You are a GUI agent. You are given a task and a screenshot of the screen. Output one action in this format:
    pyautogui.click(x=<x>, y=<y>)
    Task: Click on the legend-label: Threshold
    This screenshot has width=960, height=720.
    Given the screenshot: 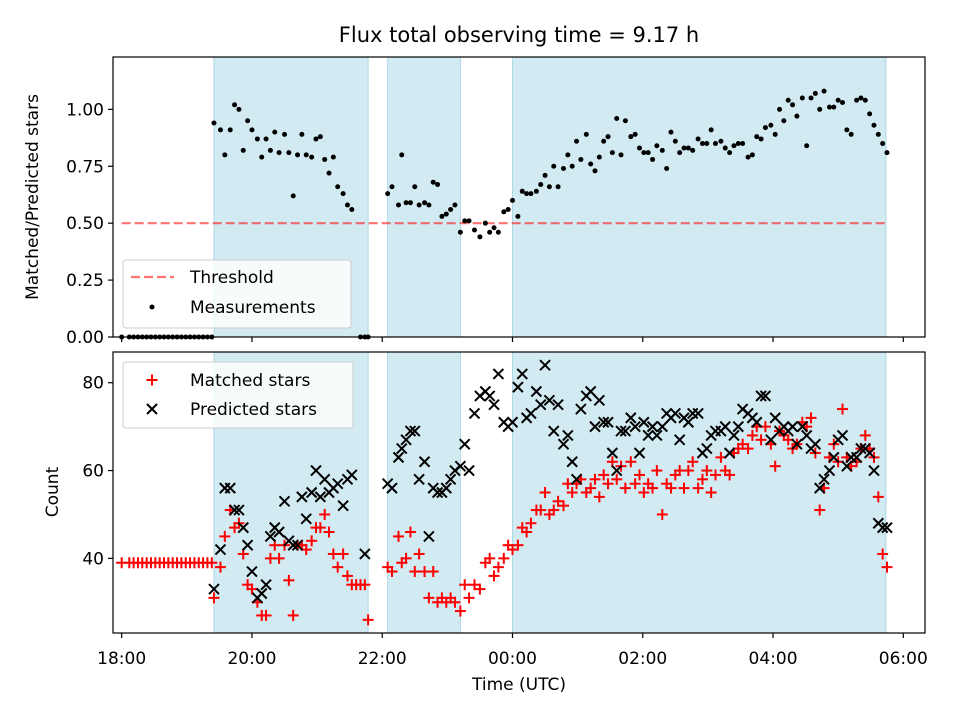 What is the action you would take?
    pyautogui.click(x=231, y=278)
    